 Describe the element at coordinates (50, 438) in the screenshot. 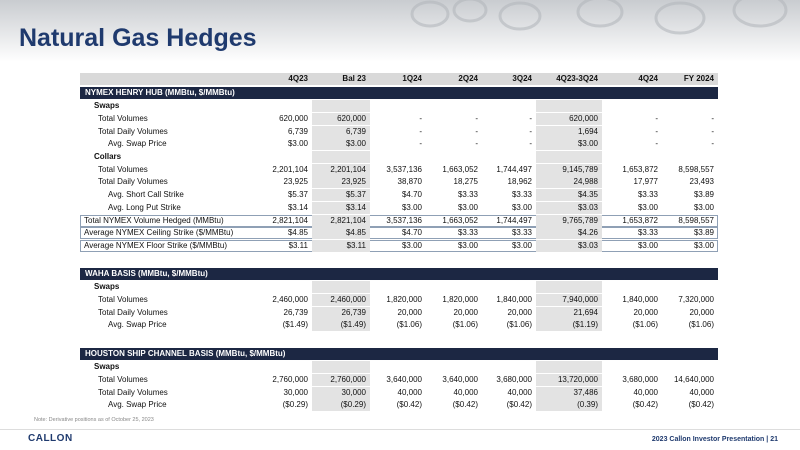

I see `logo: CALLON` at that location.